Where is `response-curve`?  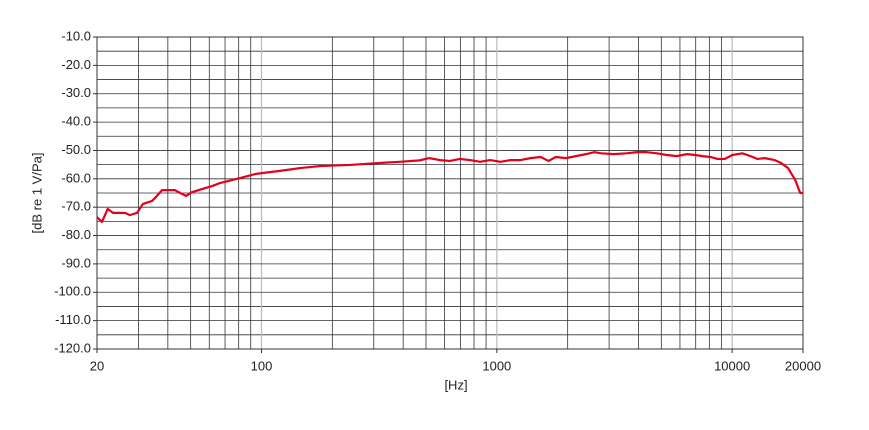 response-curve is located at coordinates (449, 187).